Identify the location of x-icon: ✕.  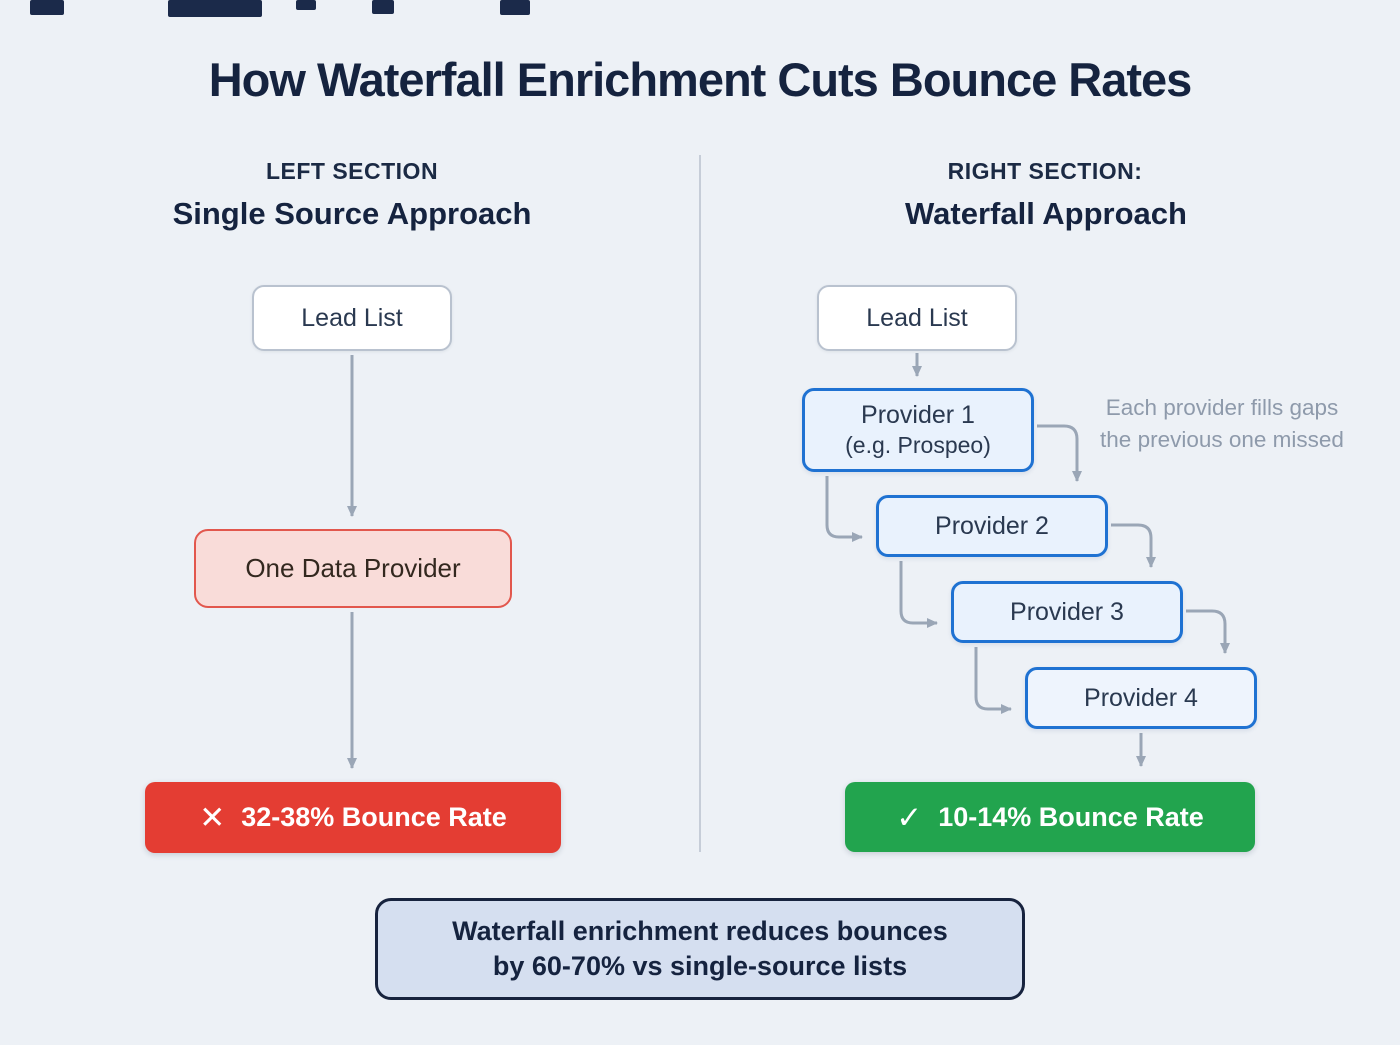
(212, 817).